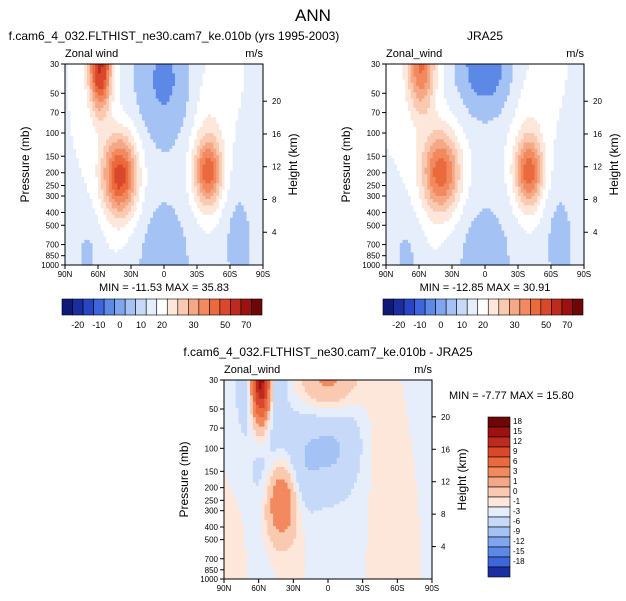 The width and height of the screenshot is (626, 601). I want to click on y2-tick-label: 8, so click(274, 199).